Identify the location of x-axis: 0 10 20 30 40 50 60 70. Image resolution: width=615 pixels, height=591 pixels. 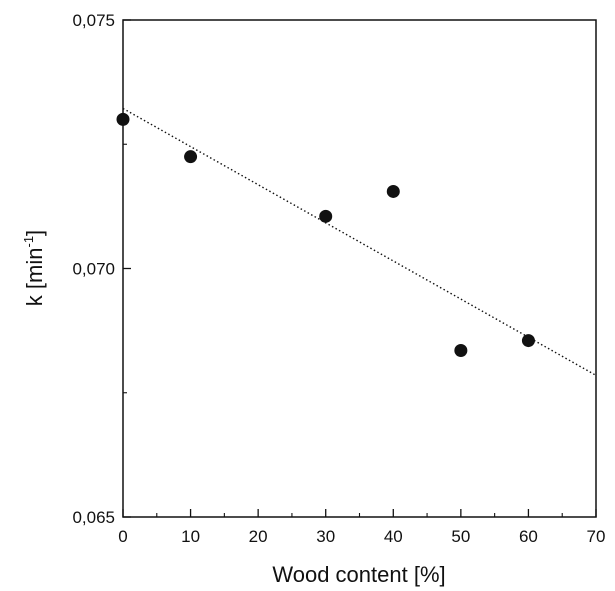
(361, 527).